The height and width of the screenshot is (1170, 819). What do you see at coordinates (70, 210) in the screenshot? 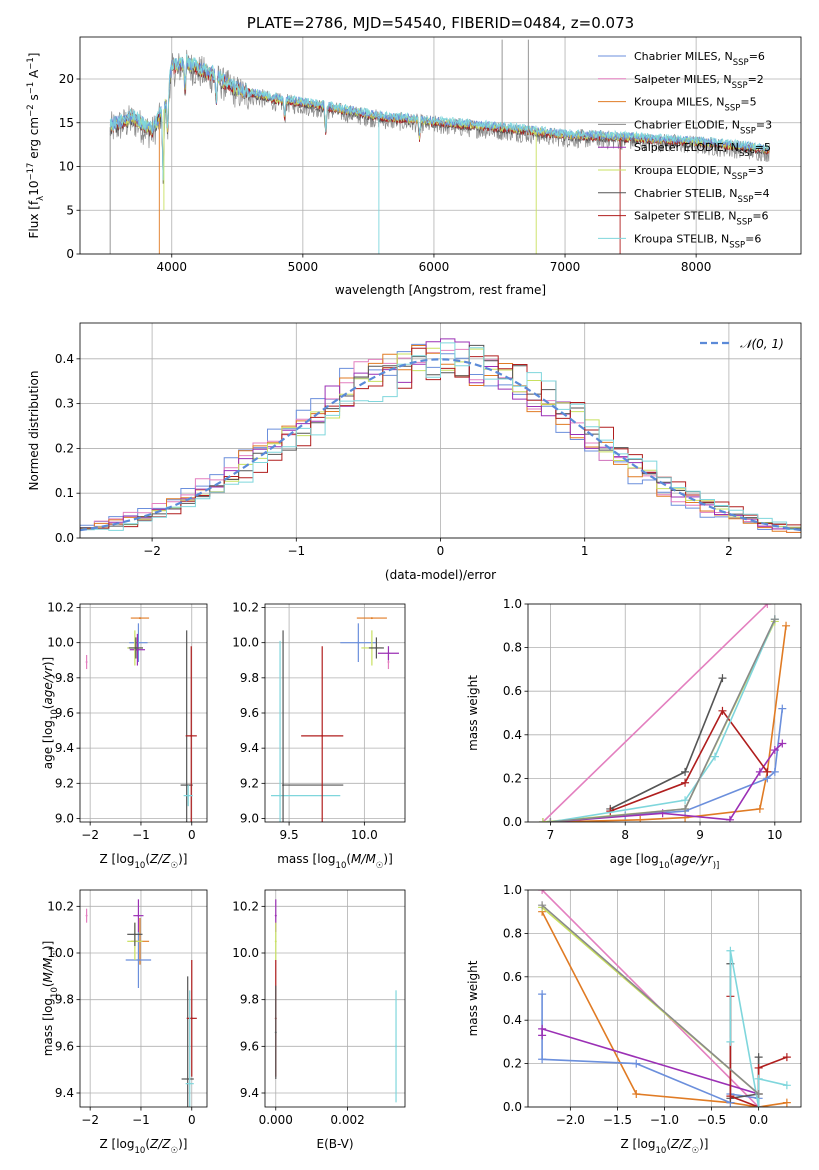
I see `y-tick-label: 5` at bounding box center [70, 210].